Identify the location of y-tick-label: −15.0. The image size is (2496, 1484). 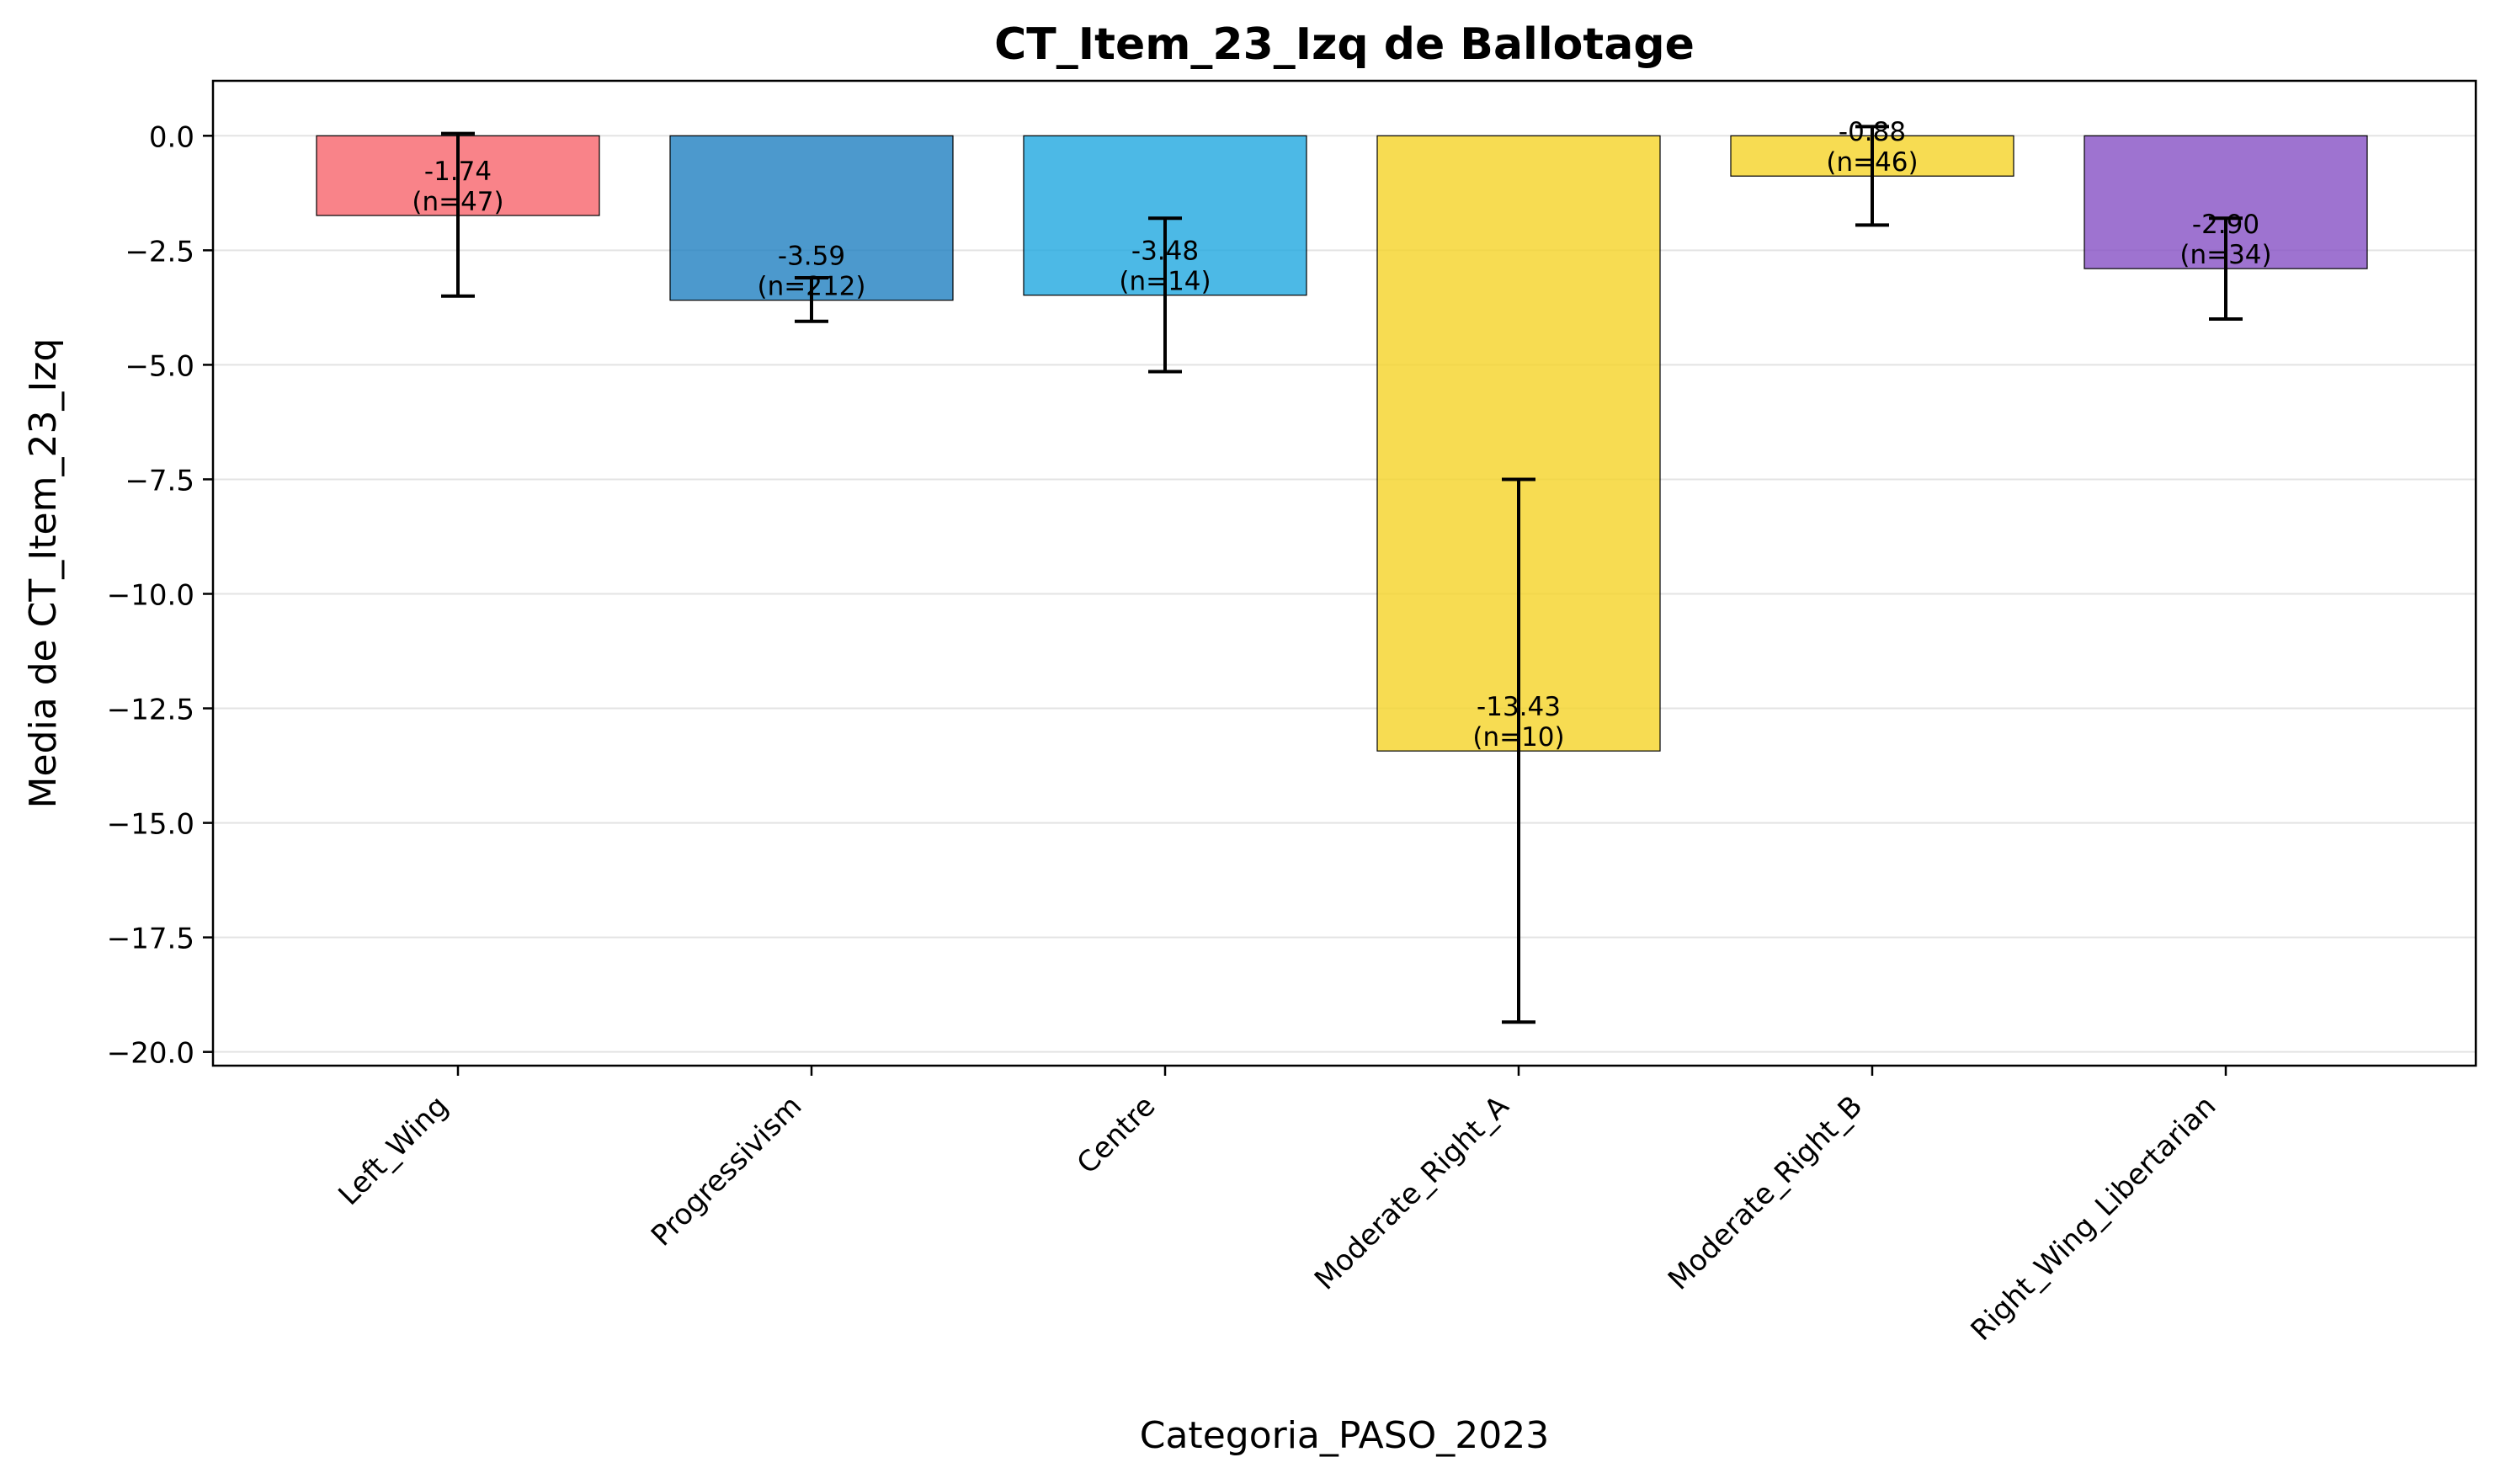
(150, 825).